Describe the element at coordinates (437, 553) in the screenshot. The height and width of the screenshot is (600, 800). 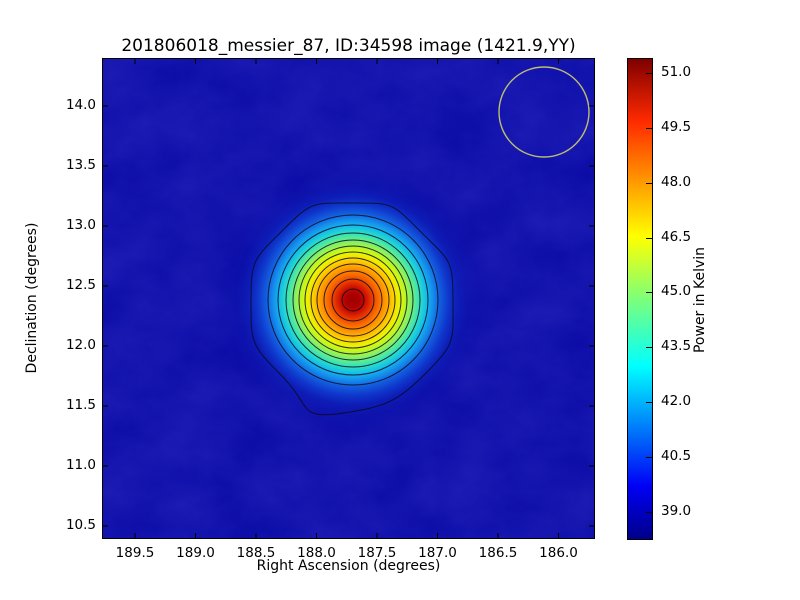
I see `x-tick-label: 187.0` at that location.